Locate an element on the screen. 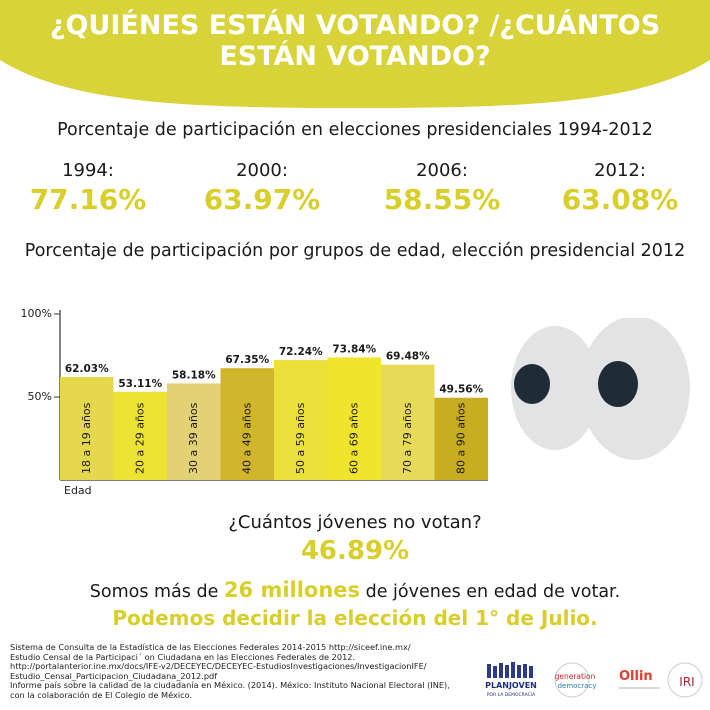 This screenshot has height=710, width=710. turnout-value: 63.08% is located at coordinates (620, 199).